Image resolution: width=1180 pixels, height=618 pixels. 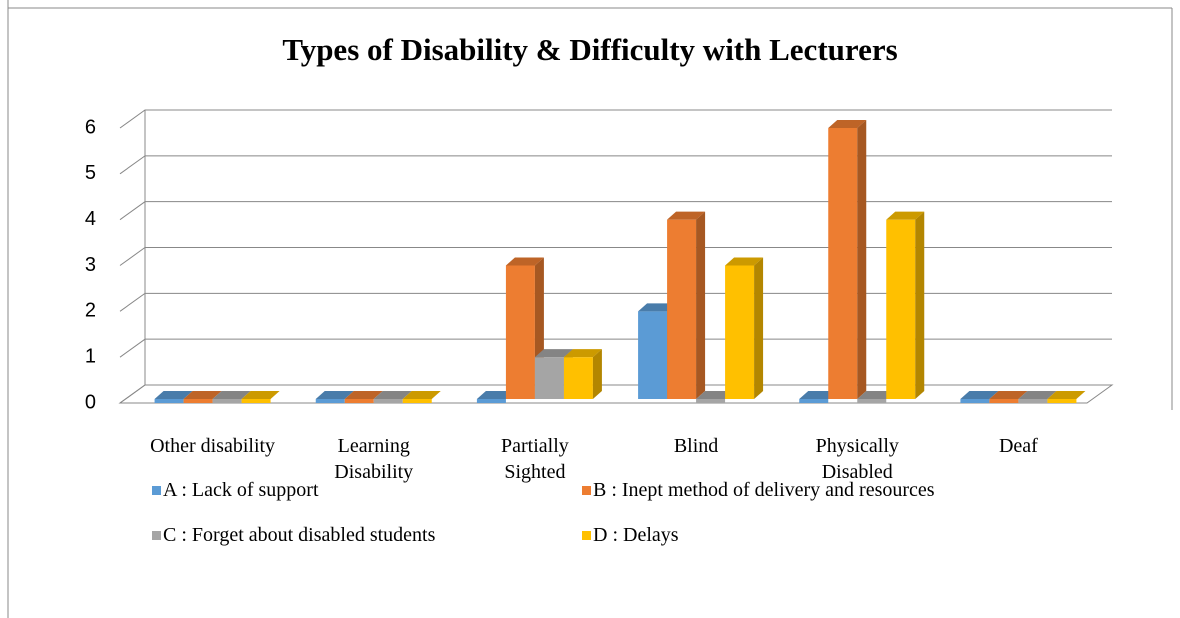 I want to click on y-tick-label: 3, so click(x=90, y=265).